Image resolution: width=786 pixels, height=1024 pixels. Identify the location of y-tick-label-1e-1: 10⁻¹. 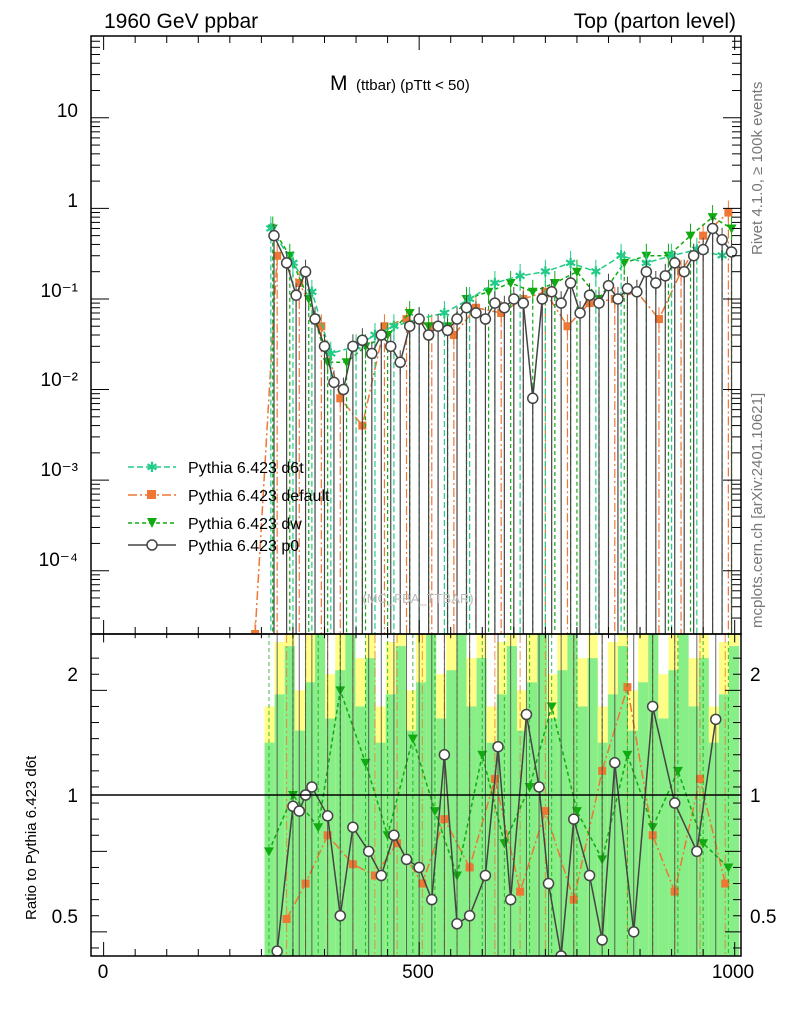
(60, 291).